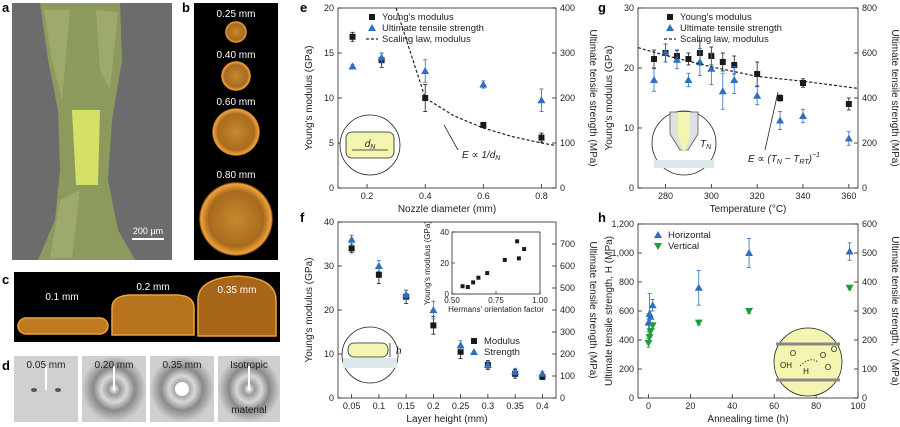 The width and height of the screenshot is (900, 427). I want to click on x-tick-label: 80, so click(816, 406).